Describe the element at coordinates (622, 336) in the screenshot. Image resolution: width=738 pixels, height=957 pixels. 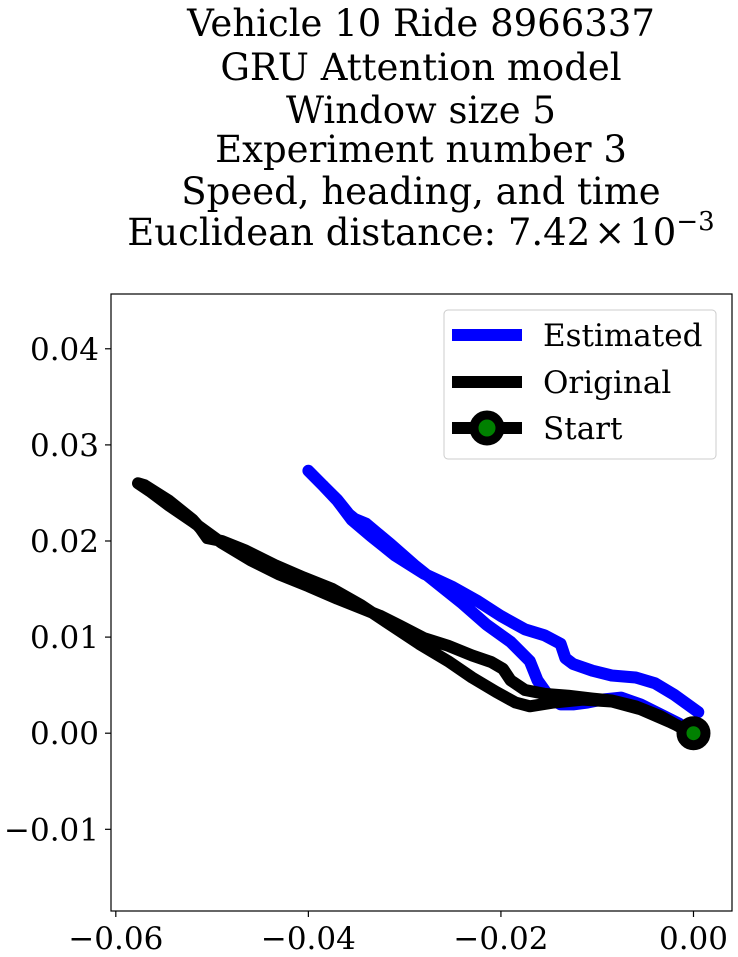
I see `legend-label-estimated: Estimated` at that location.